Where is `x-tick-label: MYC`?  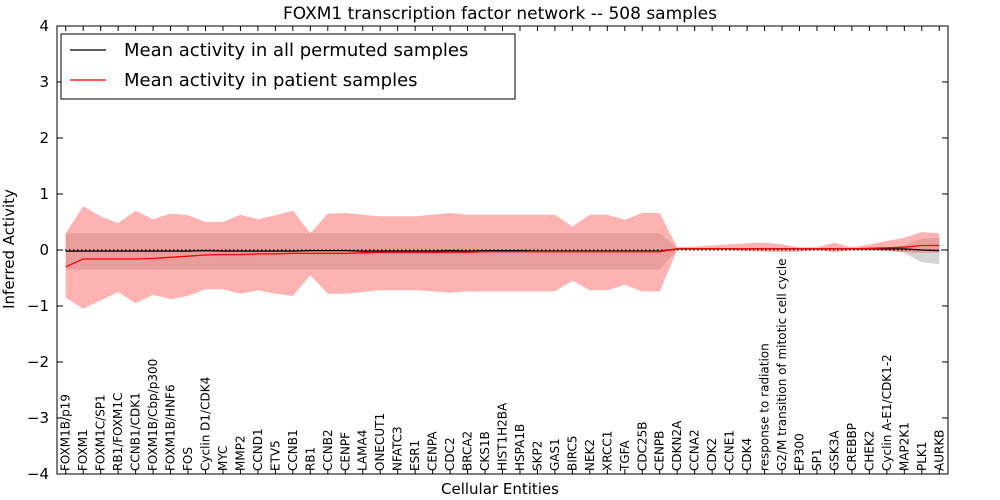
x-tick-label: MYC is located at coordinates (223, 458).